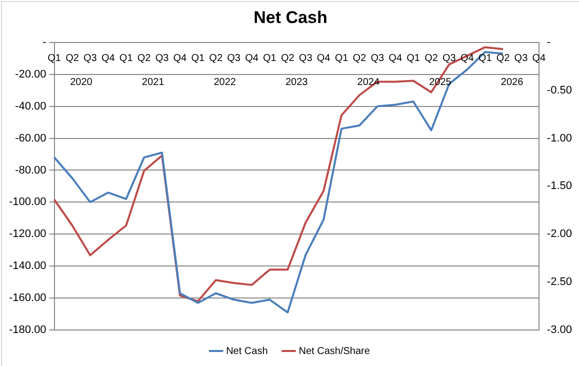 This screenshot has width=579, height=366. I want to click on annotation: 2020, so click(81, 82).